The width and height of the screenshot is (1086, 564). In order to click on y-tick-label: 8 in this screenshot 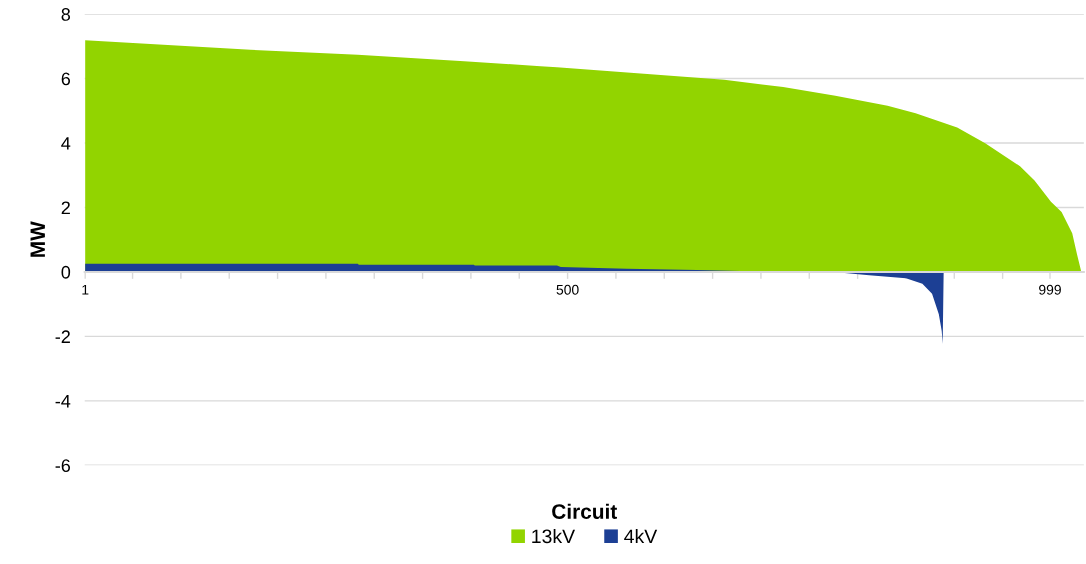, I will do `click(66, 14)`.